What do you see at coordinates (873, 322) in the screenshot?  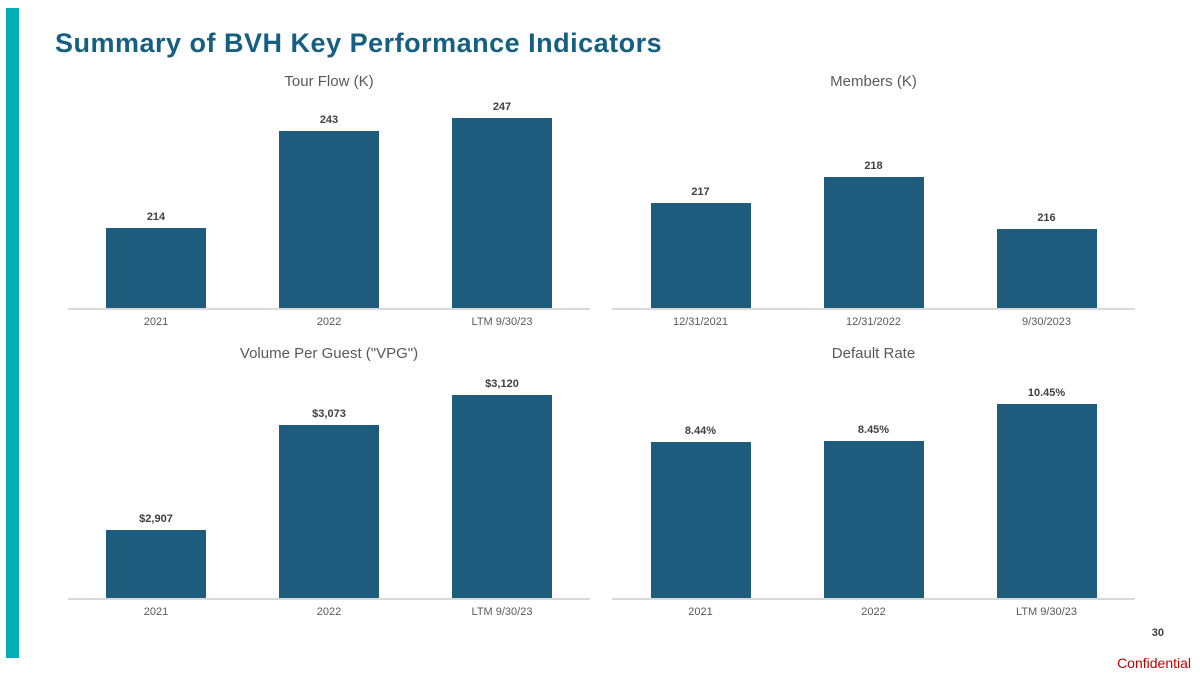 I see `x-axis-label: 12/31/2022` at bounding box center [873, 322].